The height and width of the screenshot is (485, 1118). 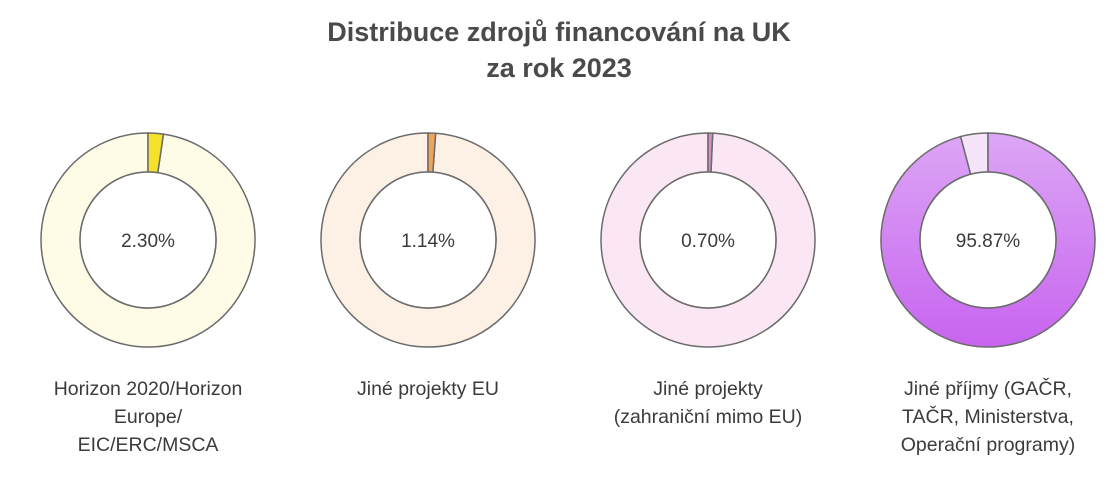 I want to click on donut-value-label: 95.87%, so click(x=988, y=241).